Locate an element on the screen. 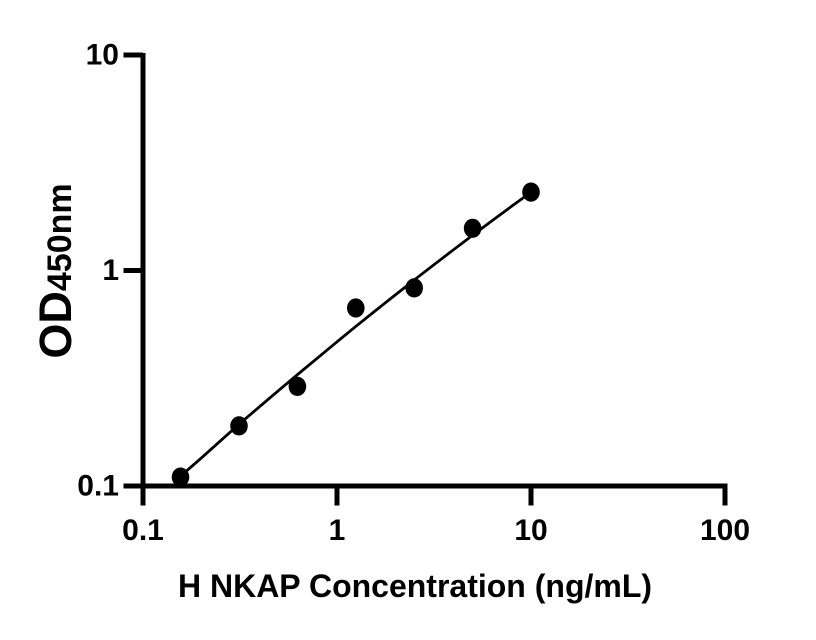  x-tick-label: 10 is located at coordinates (530, 530).